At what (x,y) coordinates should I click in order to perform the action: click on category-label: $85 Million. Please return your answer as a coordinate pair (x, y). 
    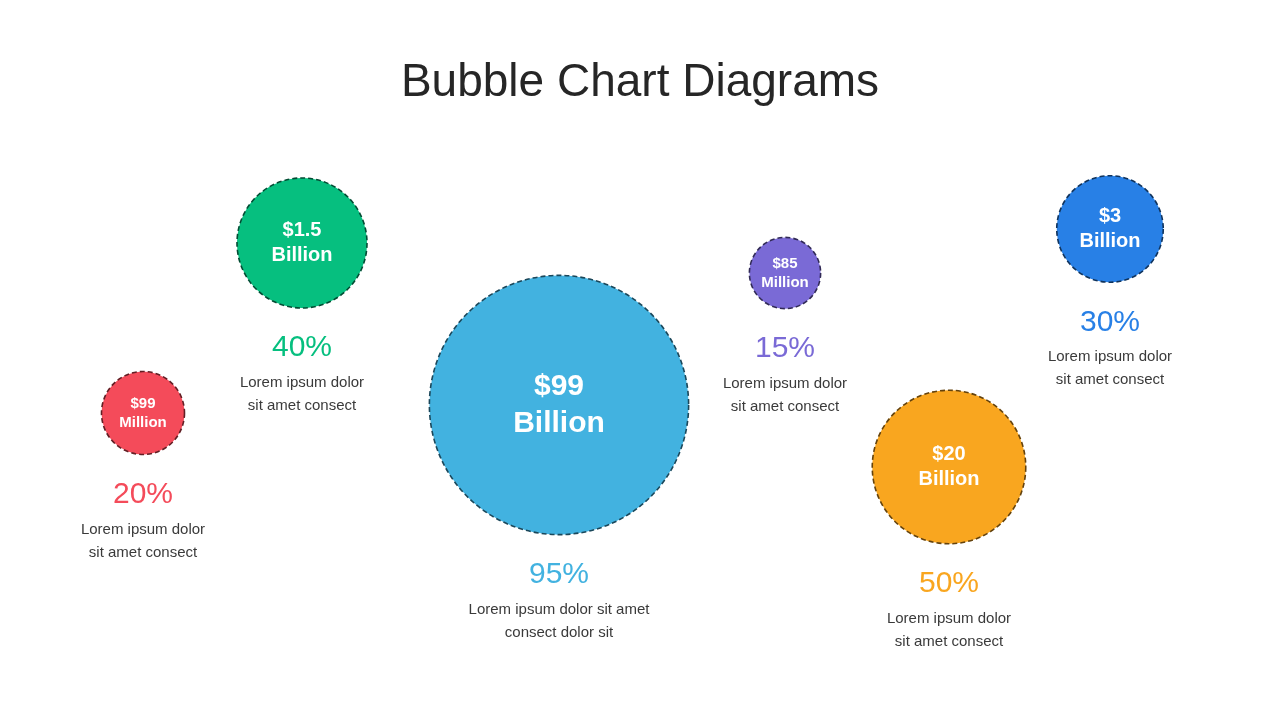
    Looking at the image, I should click on (785, 271).